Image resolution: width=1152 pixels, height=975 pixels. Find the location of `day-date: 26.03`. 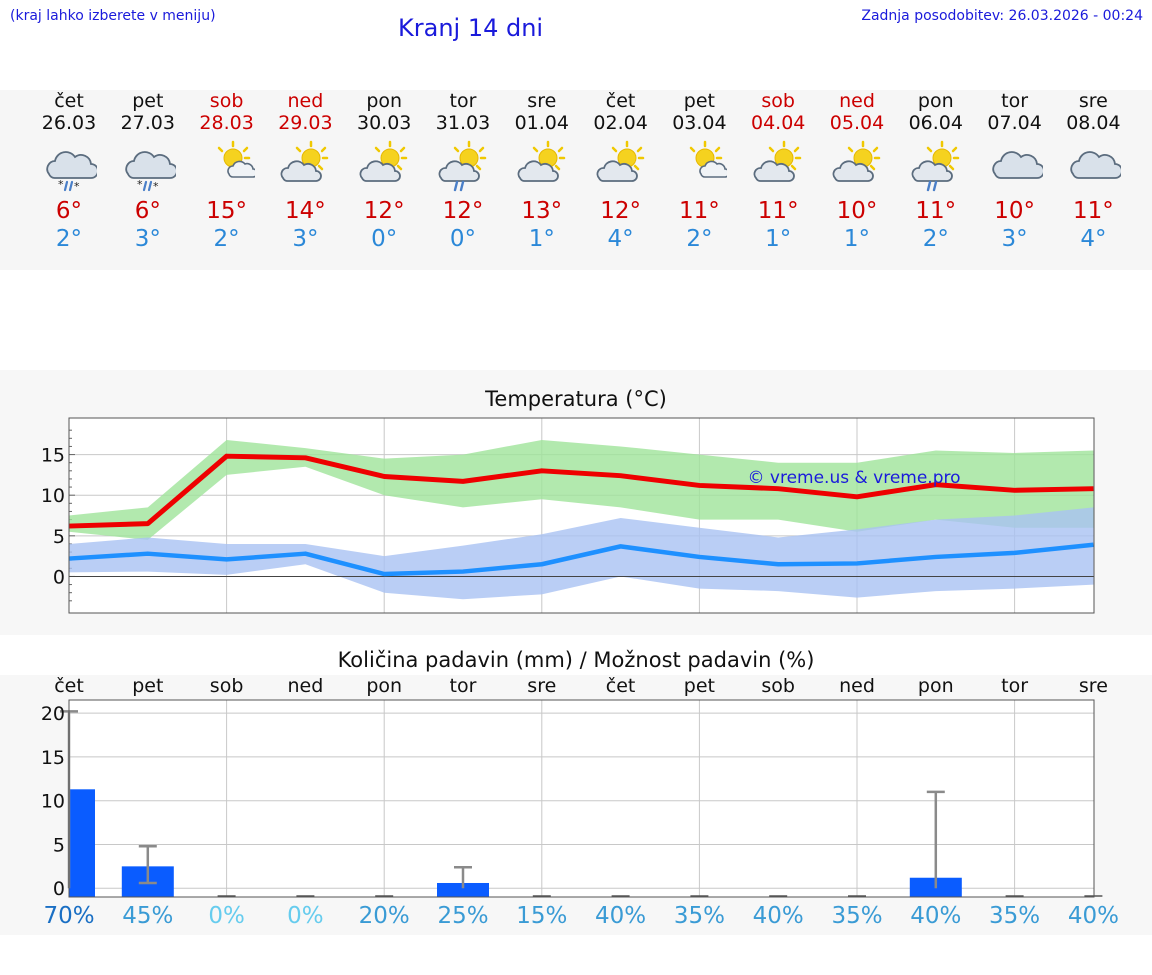

day-date: 26.03 is located at coordinates (69, 123).